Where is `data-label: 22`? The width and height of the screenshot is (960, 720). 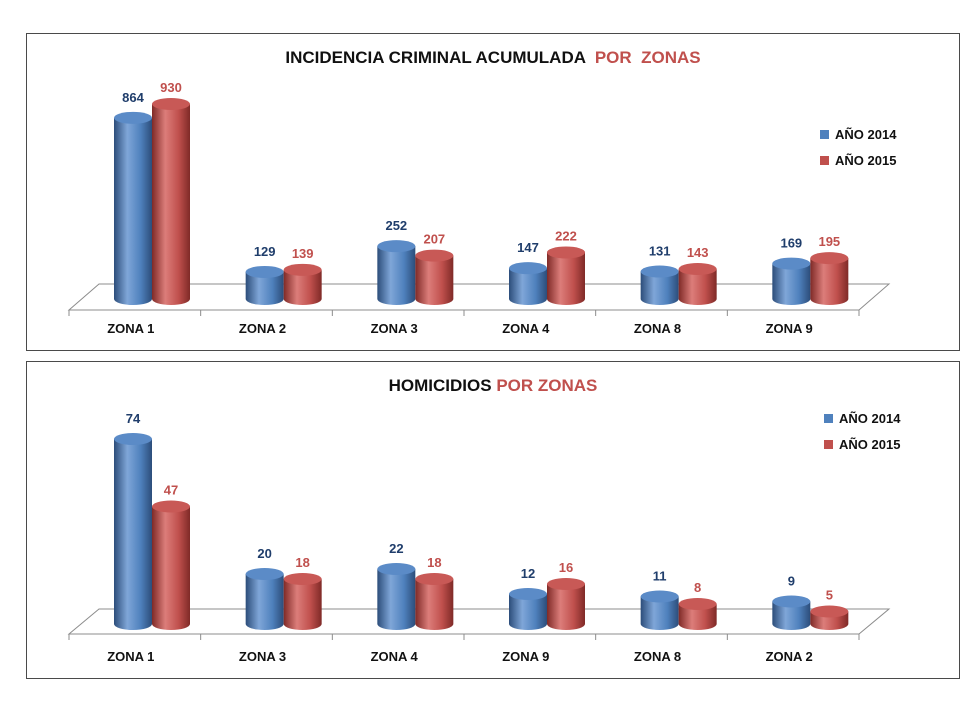 data-label: 22 is located at coordinates (396, 548).